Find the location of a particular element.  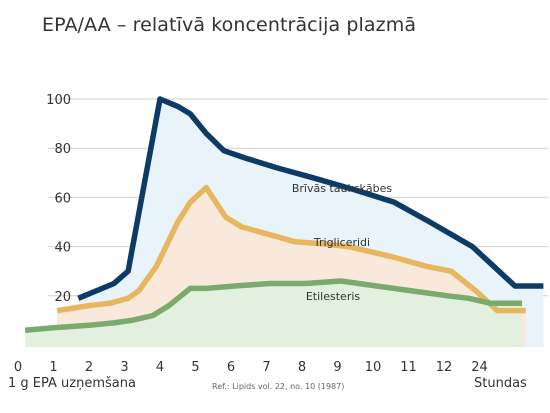

x-tick-label-1: 1 is located at coordinates (53, 367).